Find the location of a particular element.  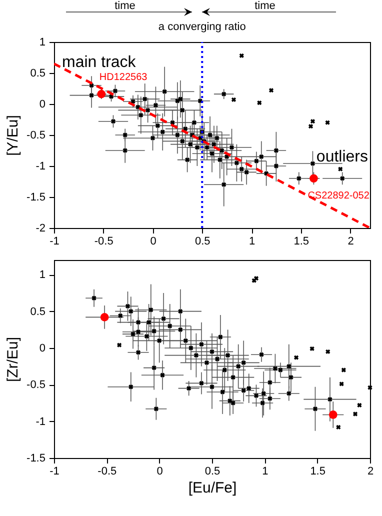

y-axis-title: [Y/Eu] is located at coordinates (13, 135).